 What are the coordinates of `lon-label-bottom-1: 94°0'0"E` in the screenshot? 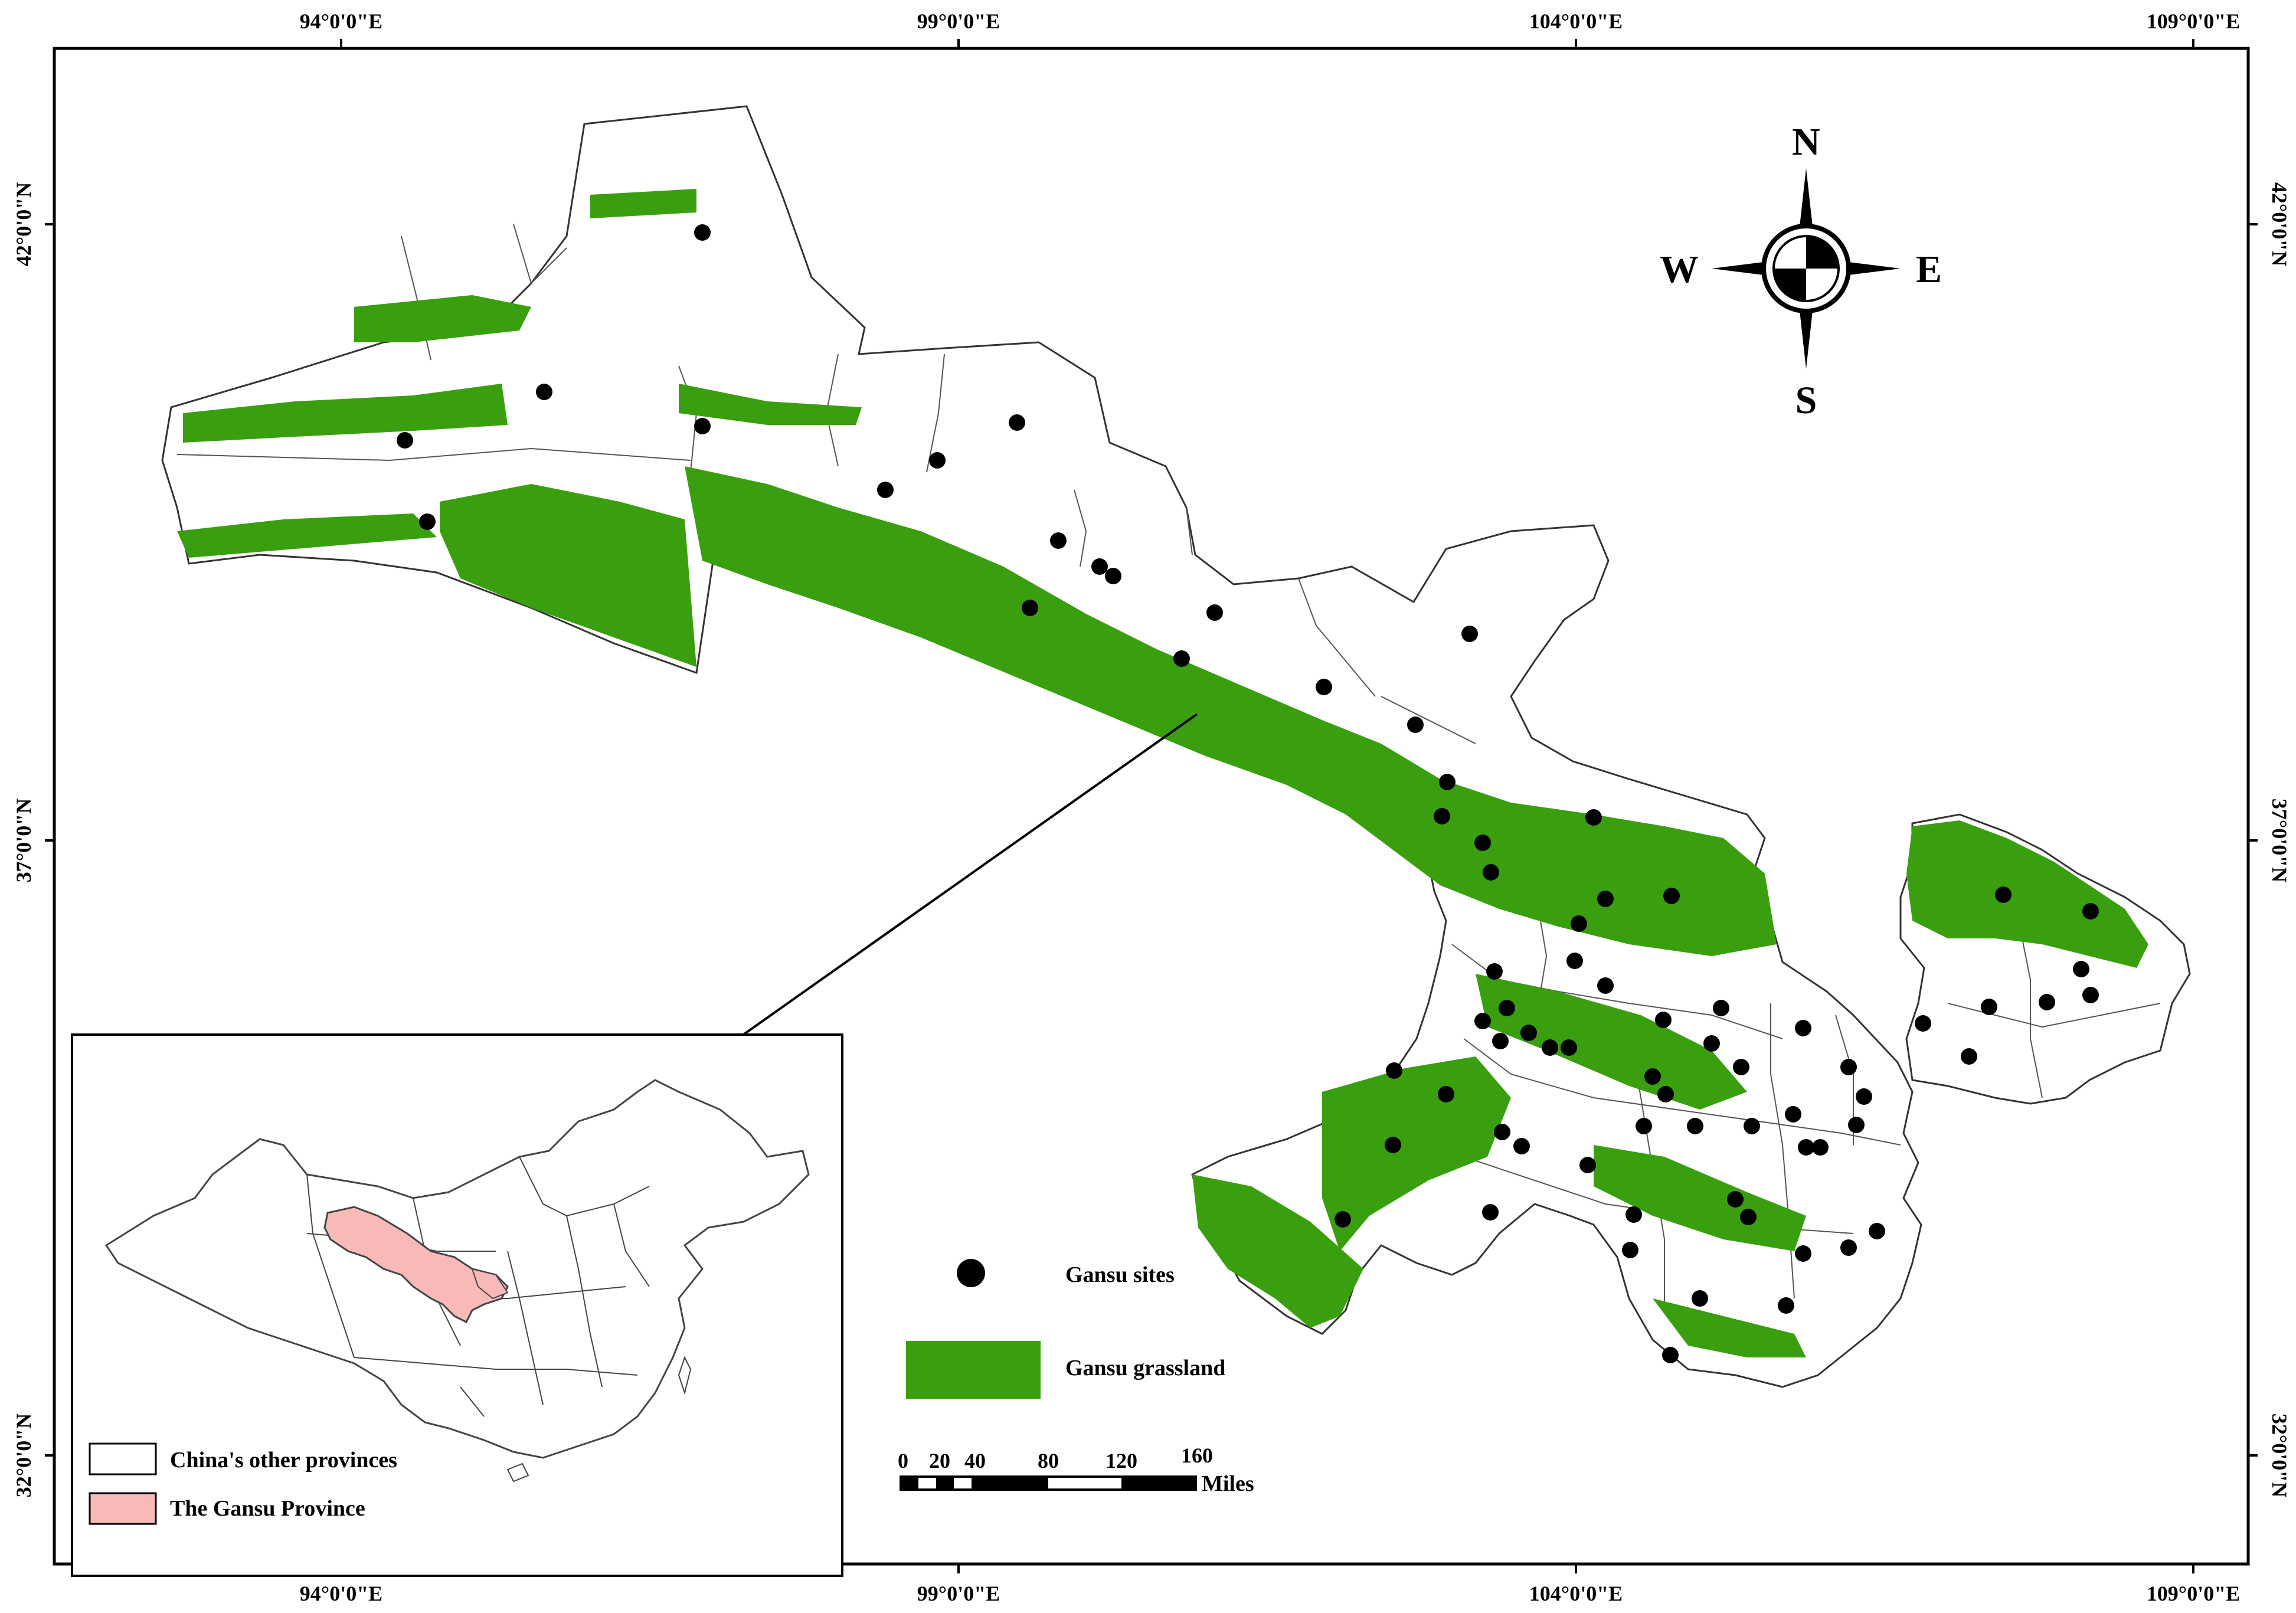 It's located at (341, 1594).